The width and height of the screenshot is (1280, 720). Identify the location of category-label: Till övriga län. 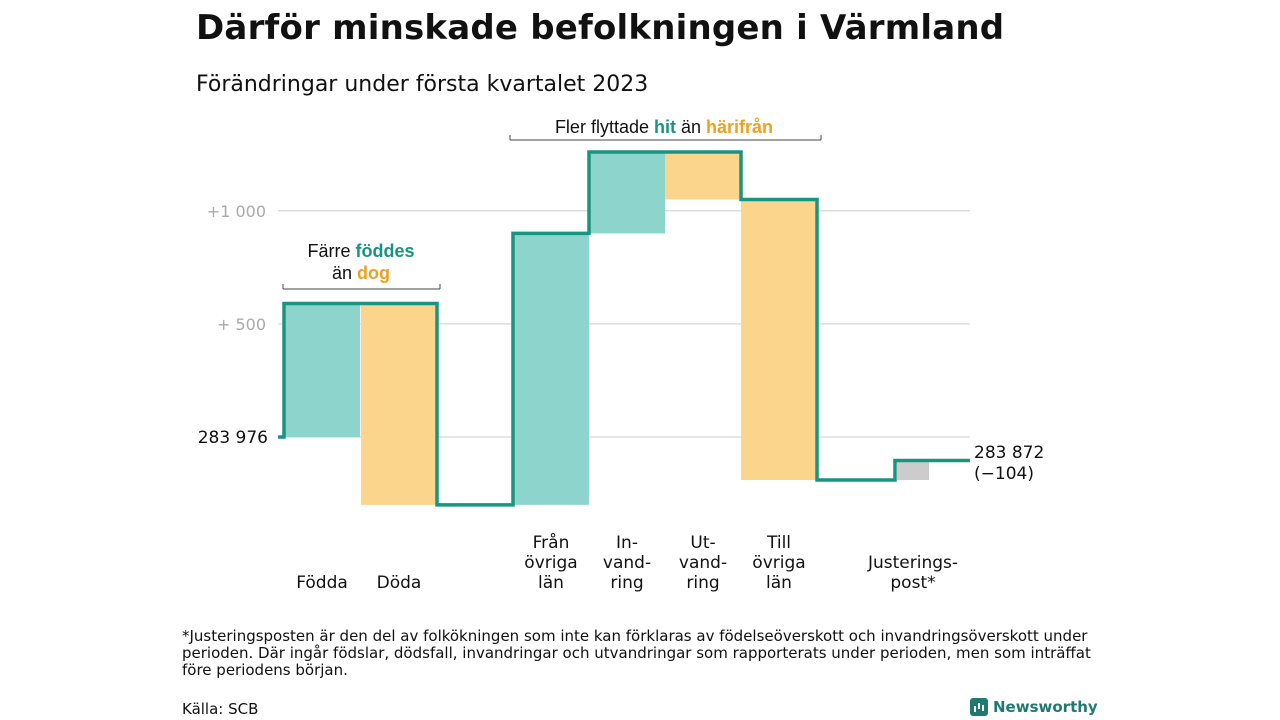
(778, 563).